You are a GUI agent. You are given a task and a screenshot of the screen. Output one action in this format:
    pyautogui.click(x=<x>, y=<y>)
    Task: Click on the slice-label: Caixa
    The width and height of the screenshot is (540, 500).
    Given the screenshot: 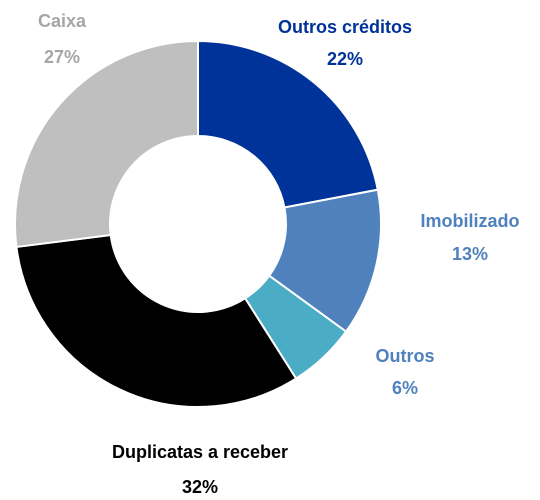 What is the action you would take?
    pyautogui.click(x=62, y=21)
    